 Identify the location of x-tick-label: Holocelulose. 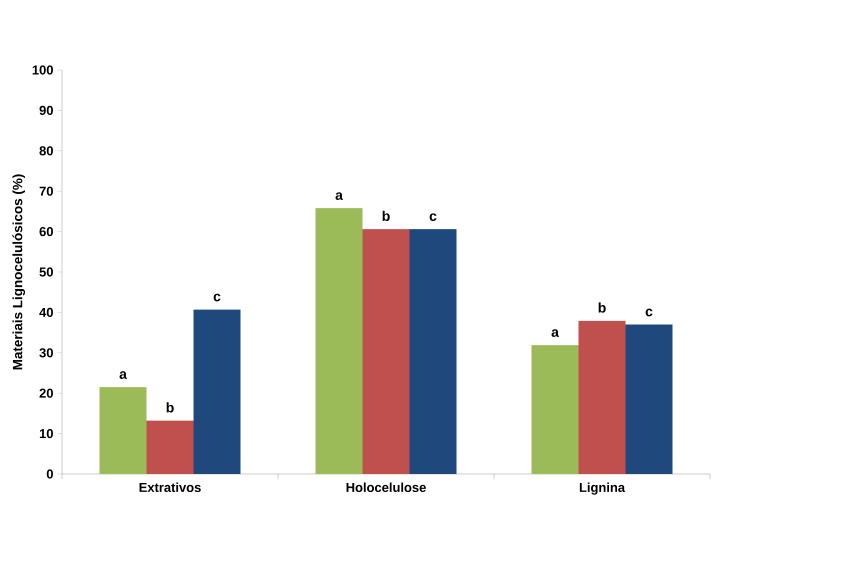
(386, 487).